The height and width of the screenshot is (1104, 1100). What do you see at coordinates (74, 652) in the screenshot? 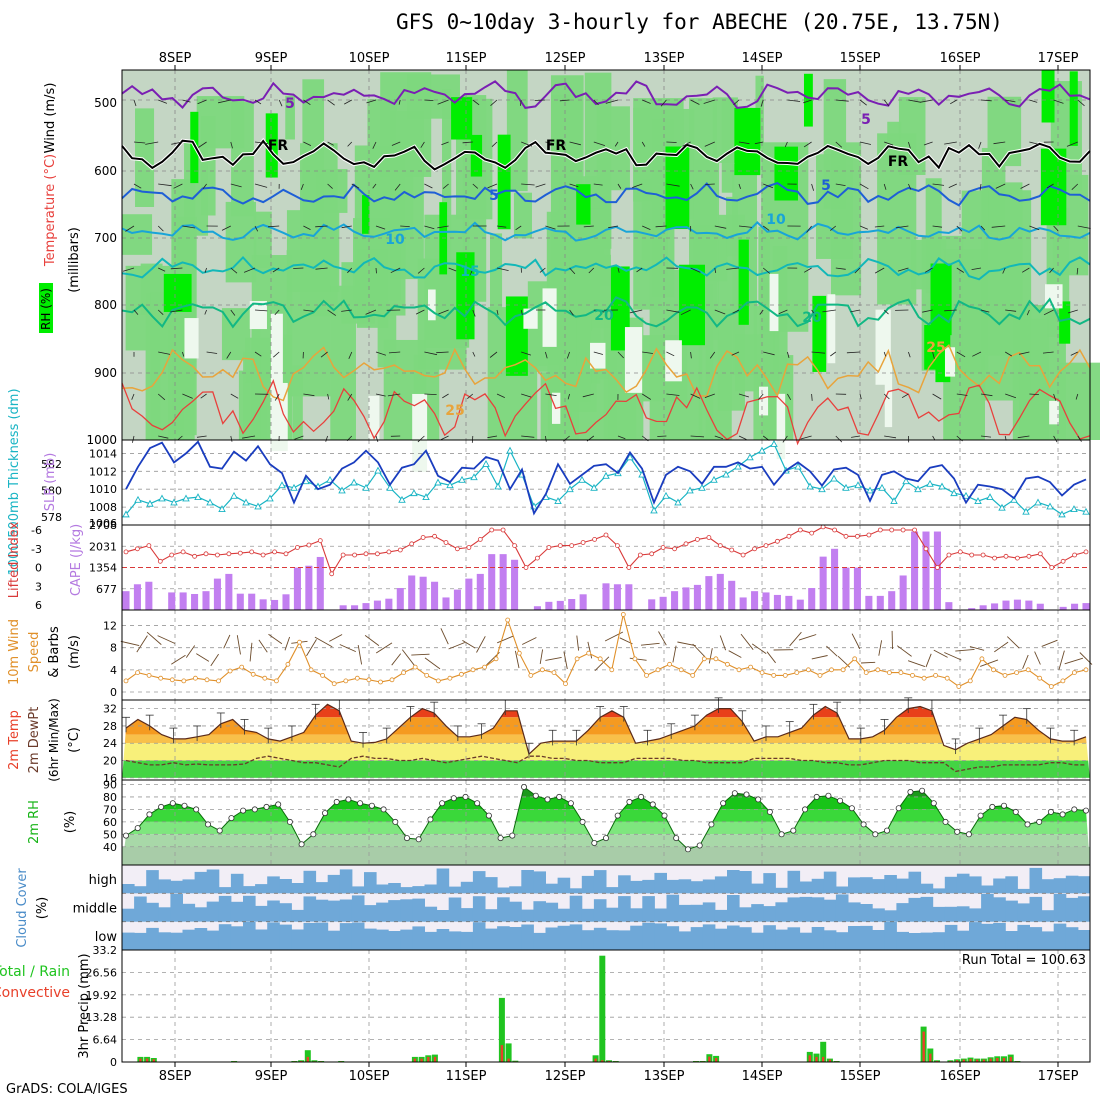
I see `axis-title-ms: (m/s)` at bounding box center [74, 652].